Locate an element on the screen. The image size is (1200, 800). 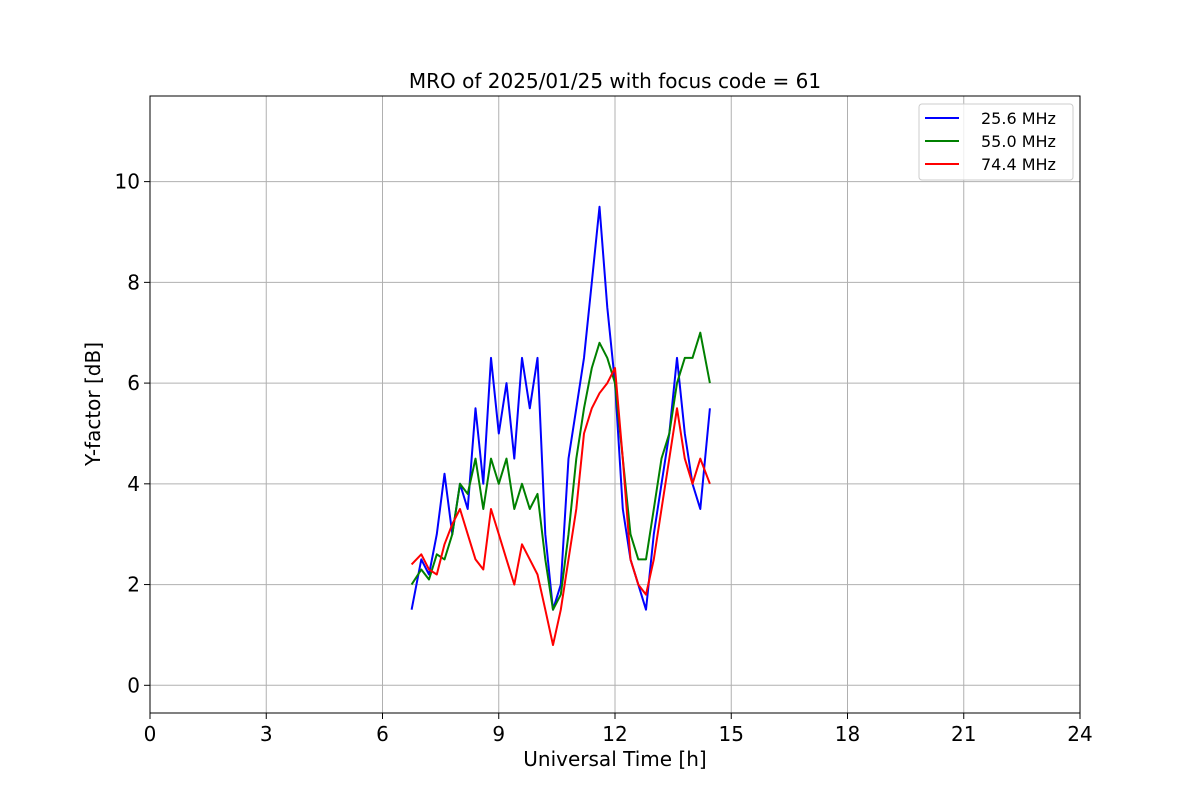
x-axis-label: Universal Time [h] is located at coordinates (614, 759).